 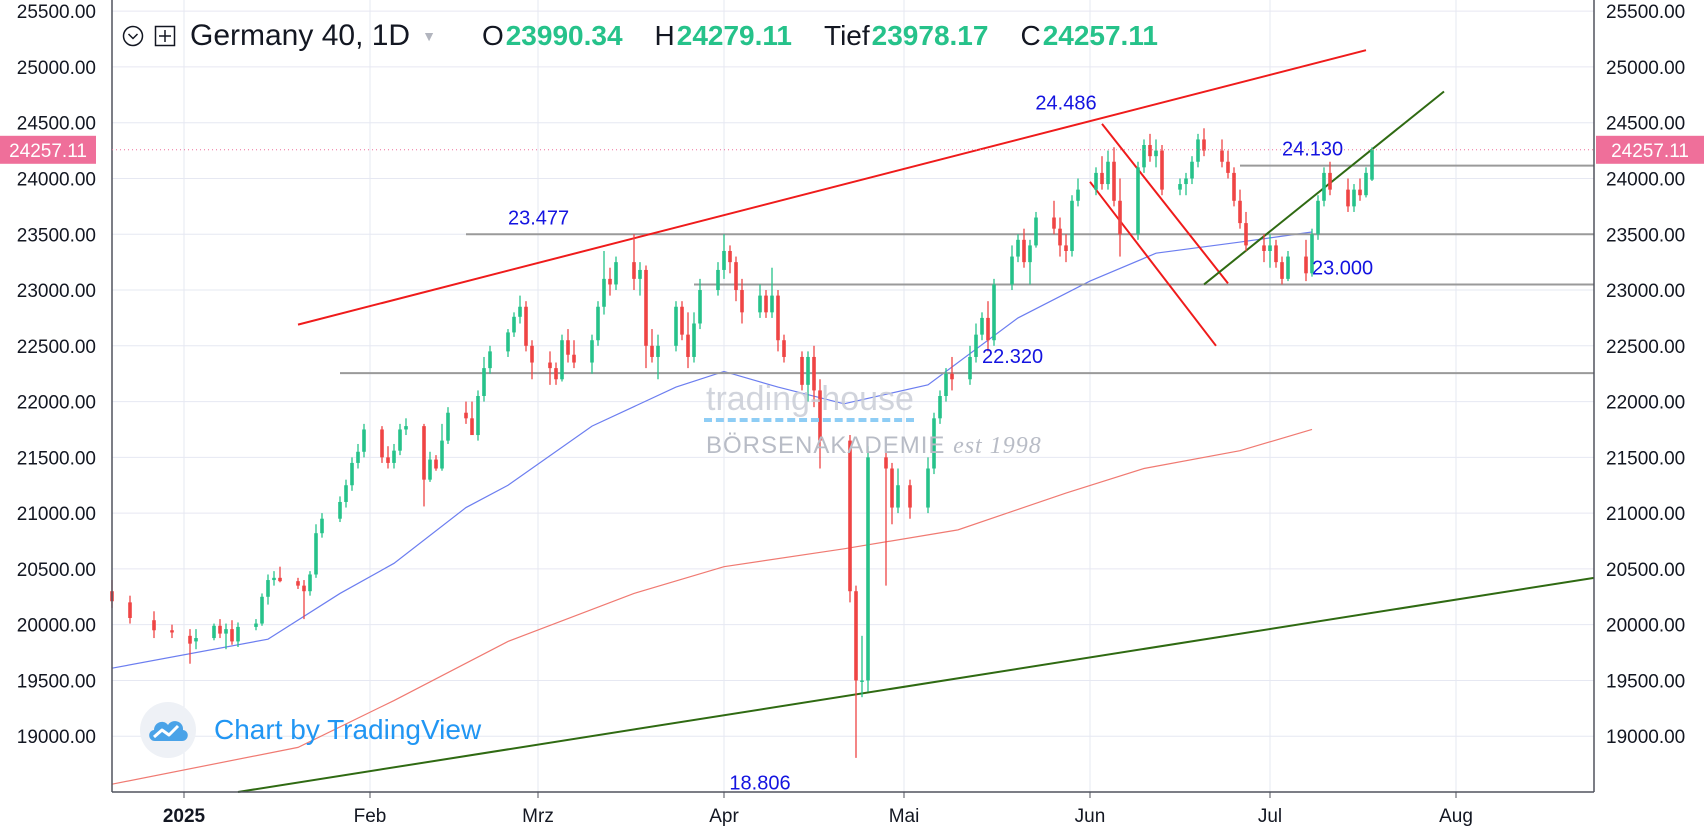 What do you see at coordinates (1012, 357) in the screenshot?
I see `level-label: 22.320` at bounding box center [1012, 357].